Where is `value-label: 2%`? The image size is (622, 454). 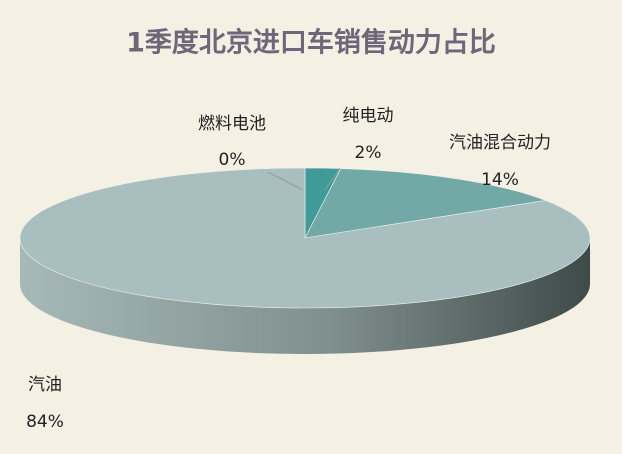 value-label: 2% is located at coordinates (368, 153).